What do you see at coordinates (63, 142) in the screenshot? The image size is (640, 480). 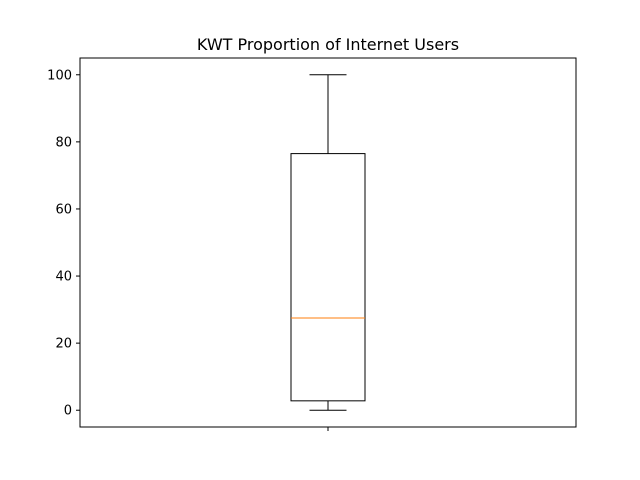 I see `y-tick-label: 80` at bounding box center [63, 142].